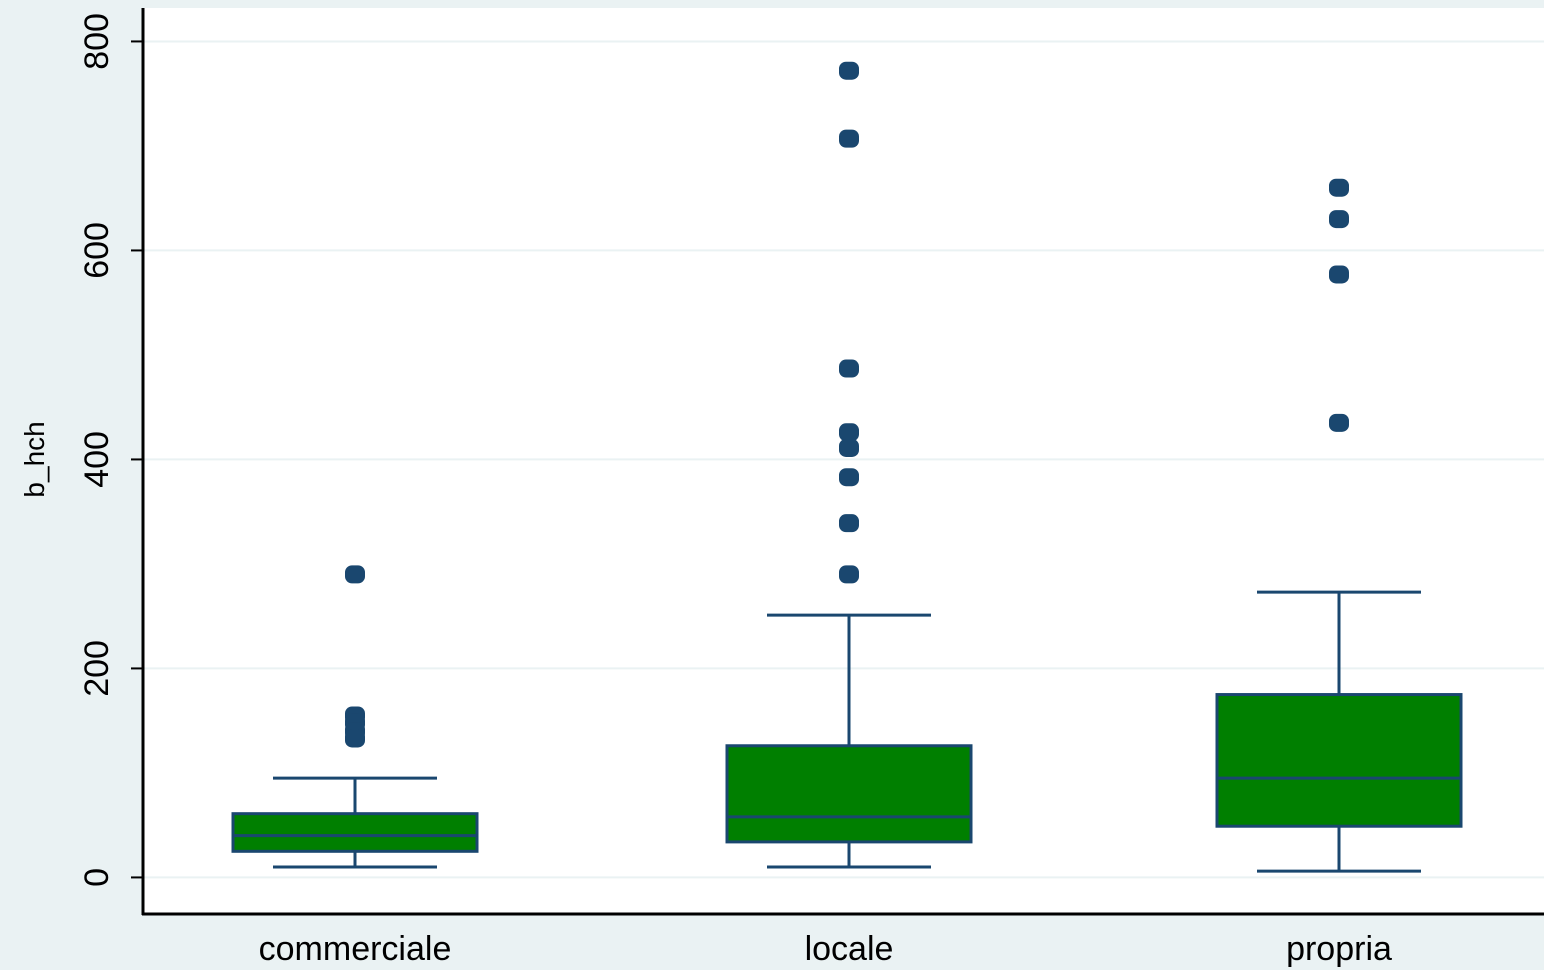 The width and height of the screenshot is (1544, 970). I want to click on y-tick-label: 0, so click(97, 877).